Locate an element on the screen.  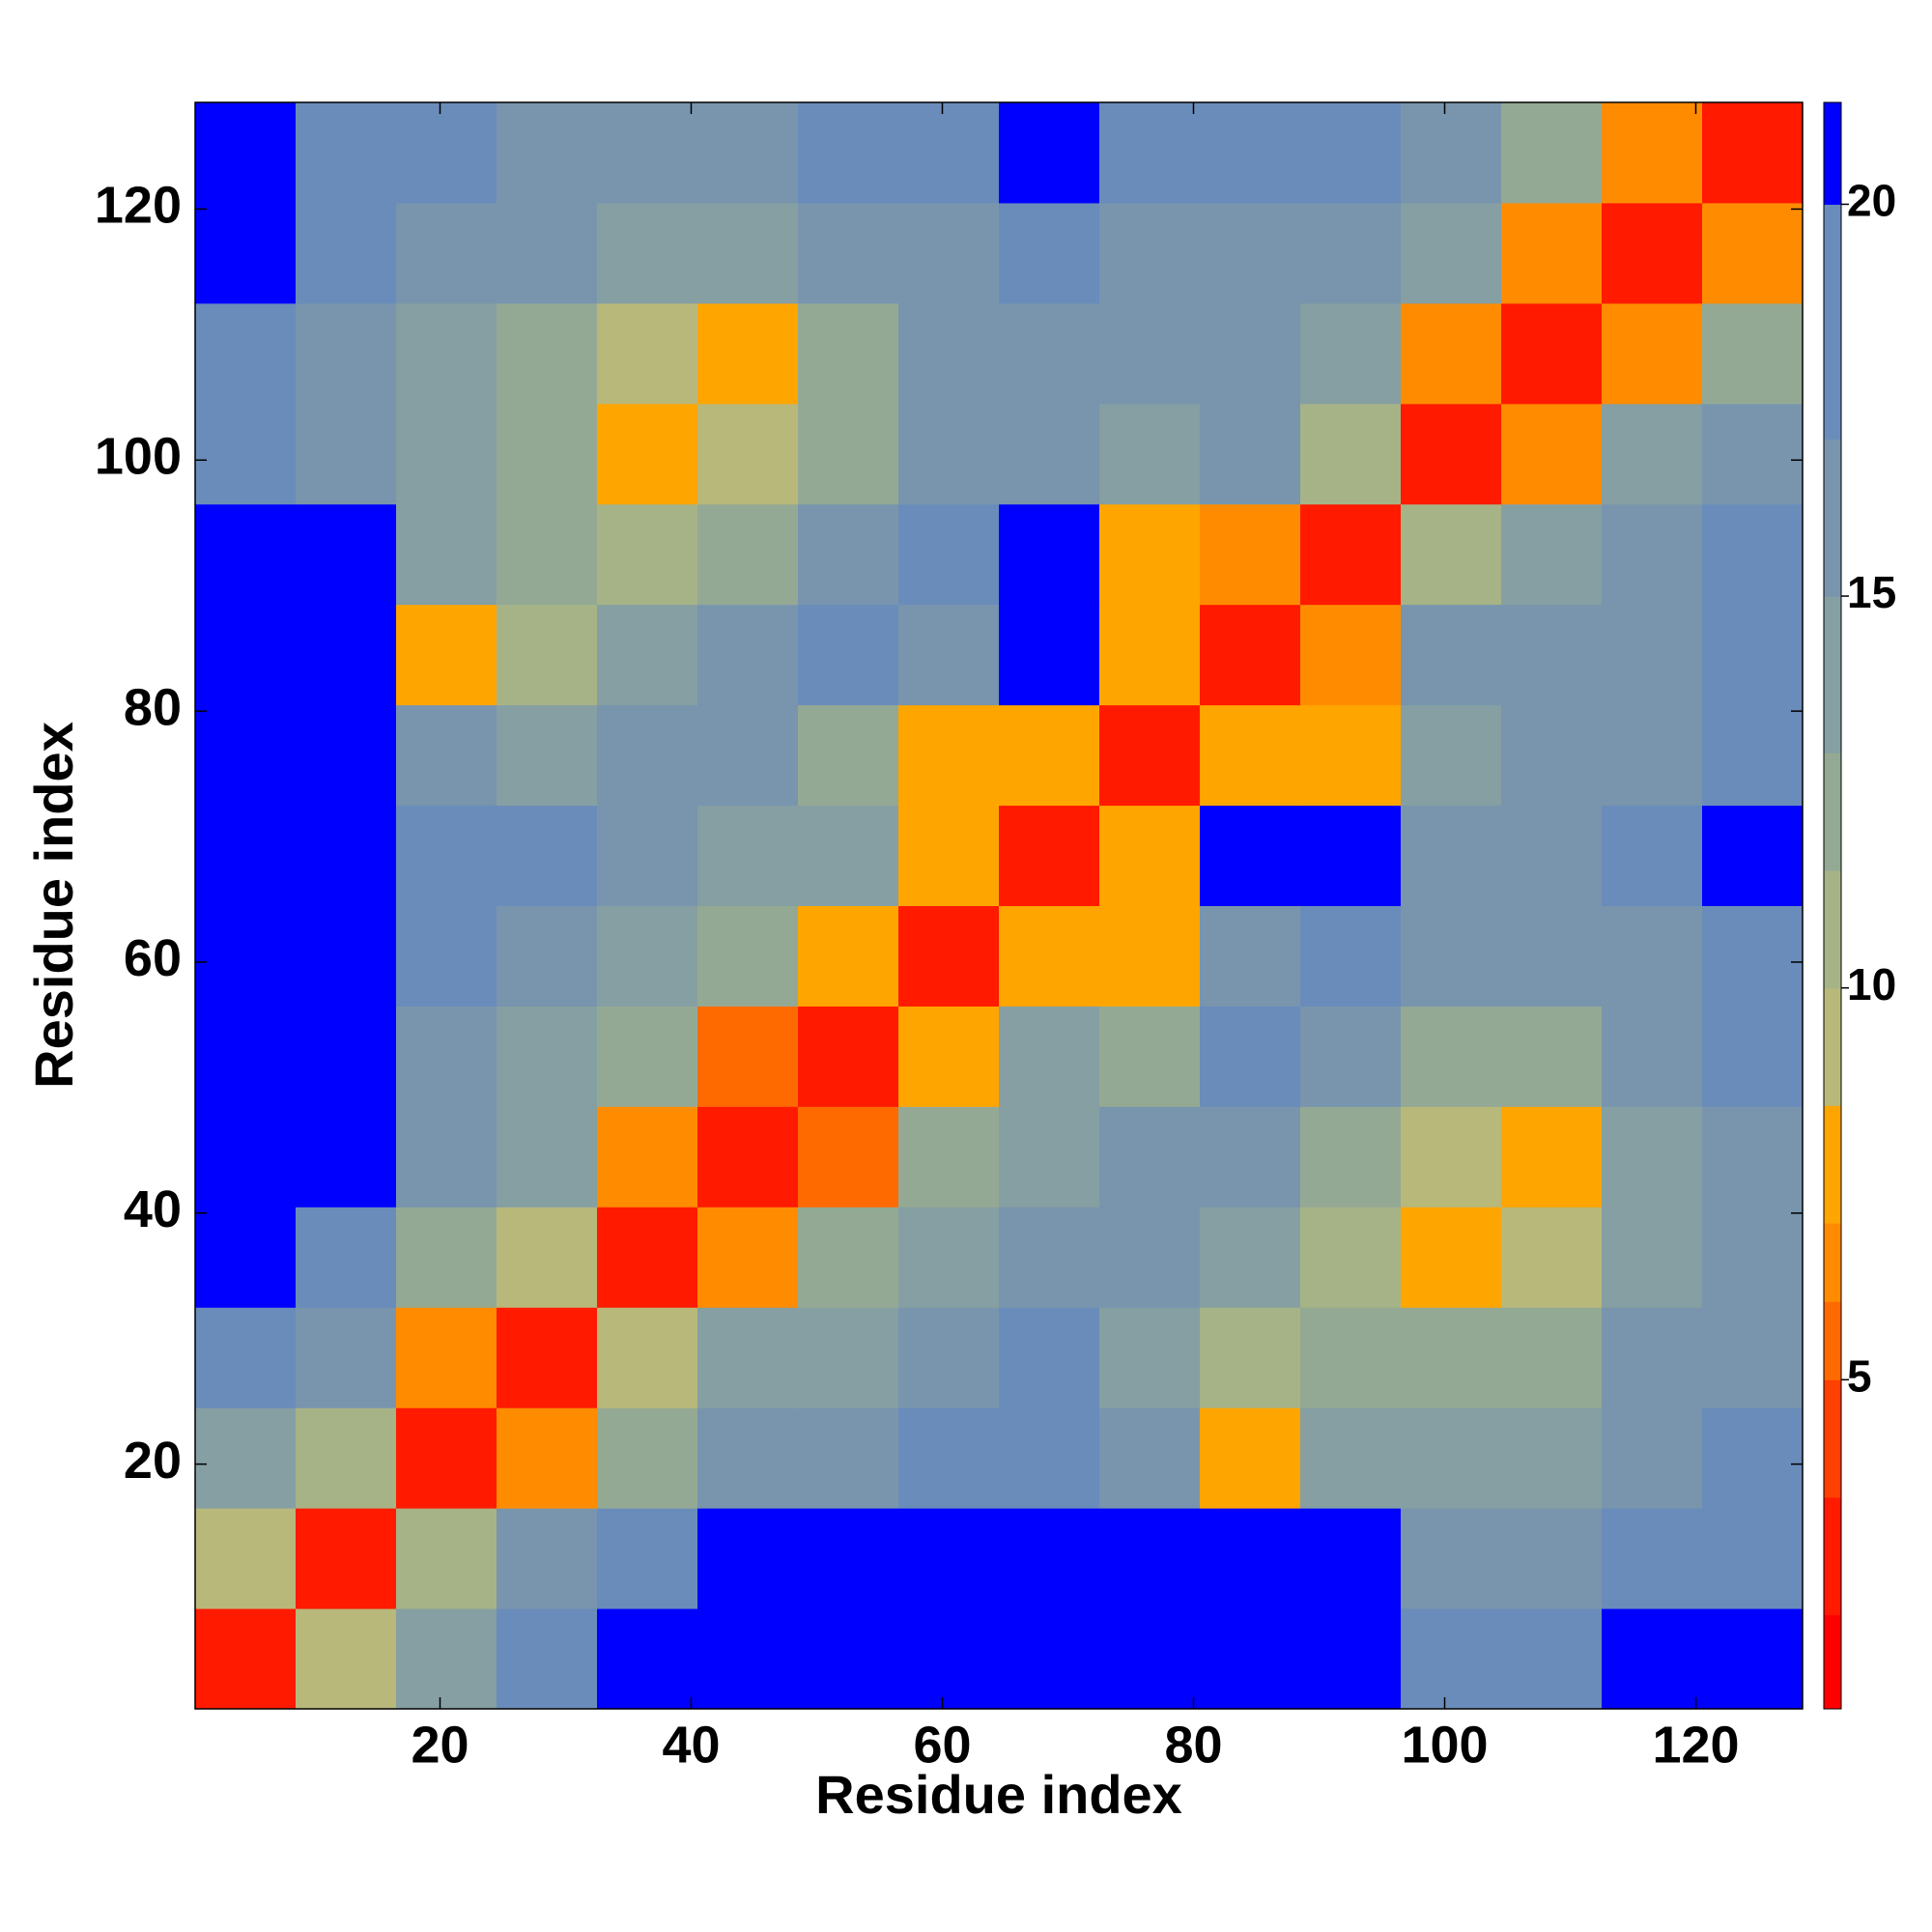
x-axis-title: Residue index is located at coordinates (998, 1794).